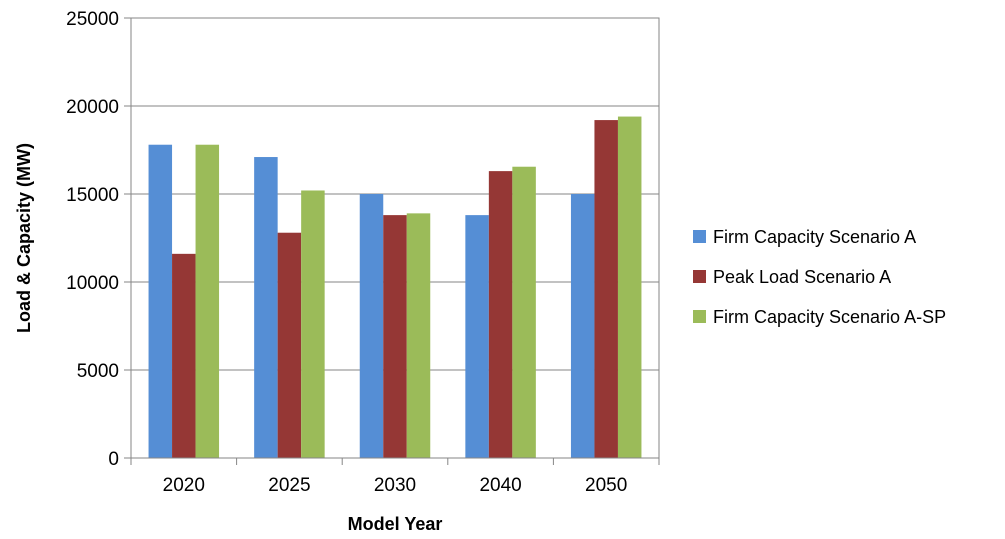  Describe the element at coordinates (184, 485) in the screenshot. I see `x-tick-label: 2020` at that location.